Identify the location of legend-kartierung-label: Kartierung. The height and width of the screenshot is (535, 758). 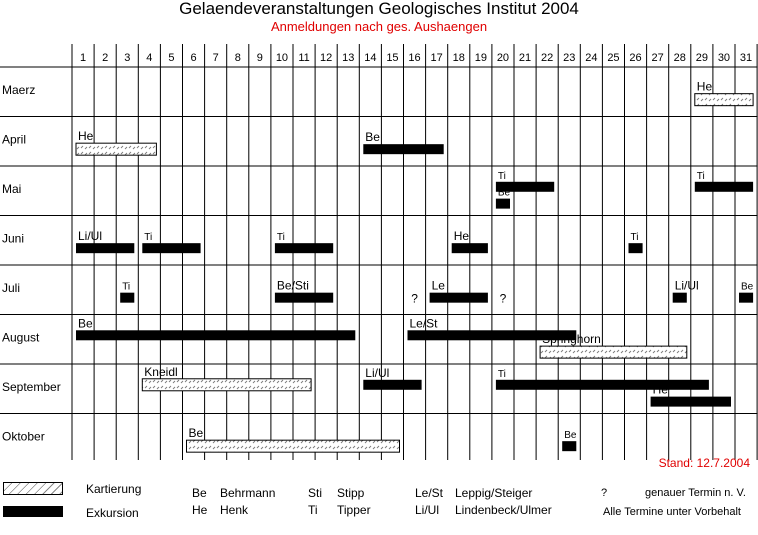
(114, 489).